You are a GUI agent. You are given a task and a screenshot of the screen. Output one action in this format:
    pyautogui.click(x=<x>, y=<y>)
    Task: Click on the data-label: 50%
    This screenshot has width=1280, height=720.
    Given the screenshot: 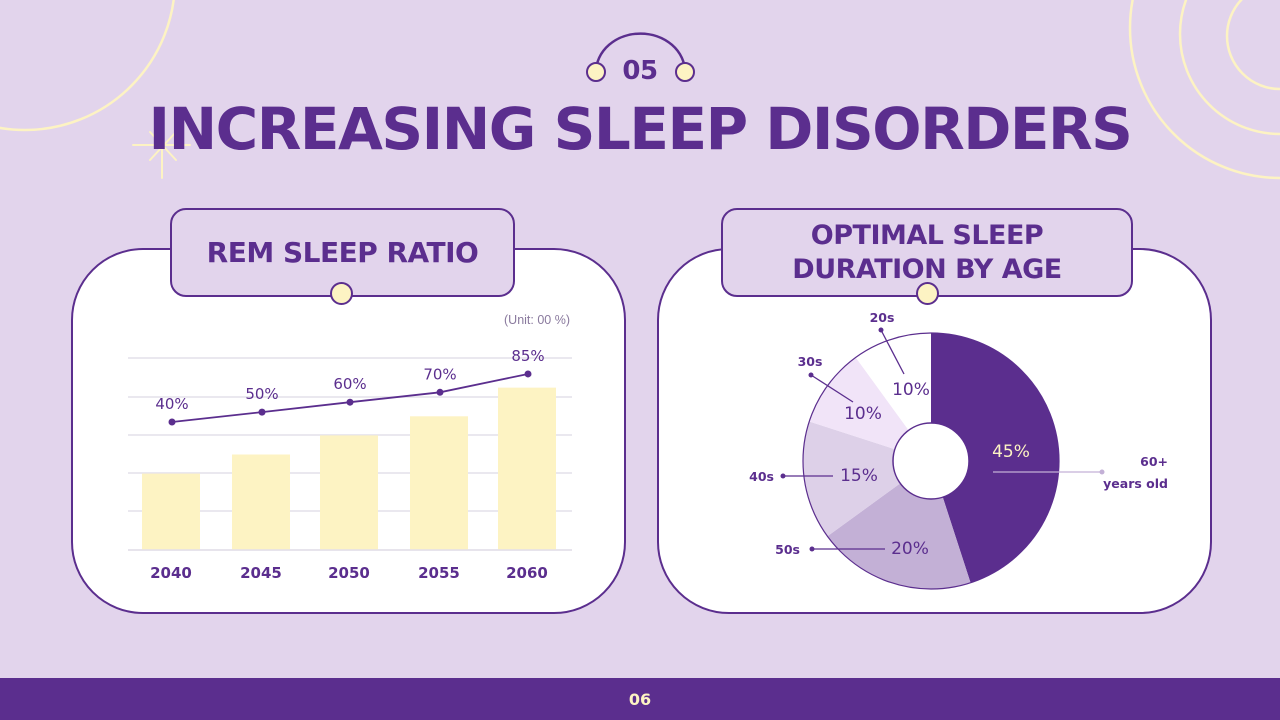 What is the action you would take?
    pyautogui.click(x=261, y=394)
    